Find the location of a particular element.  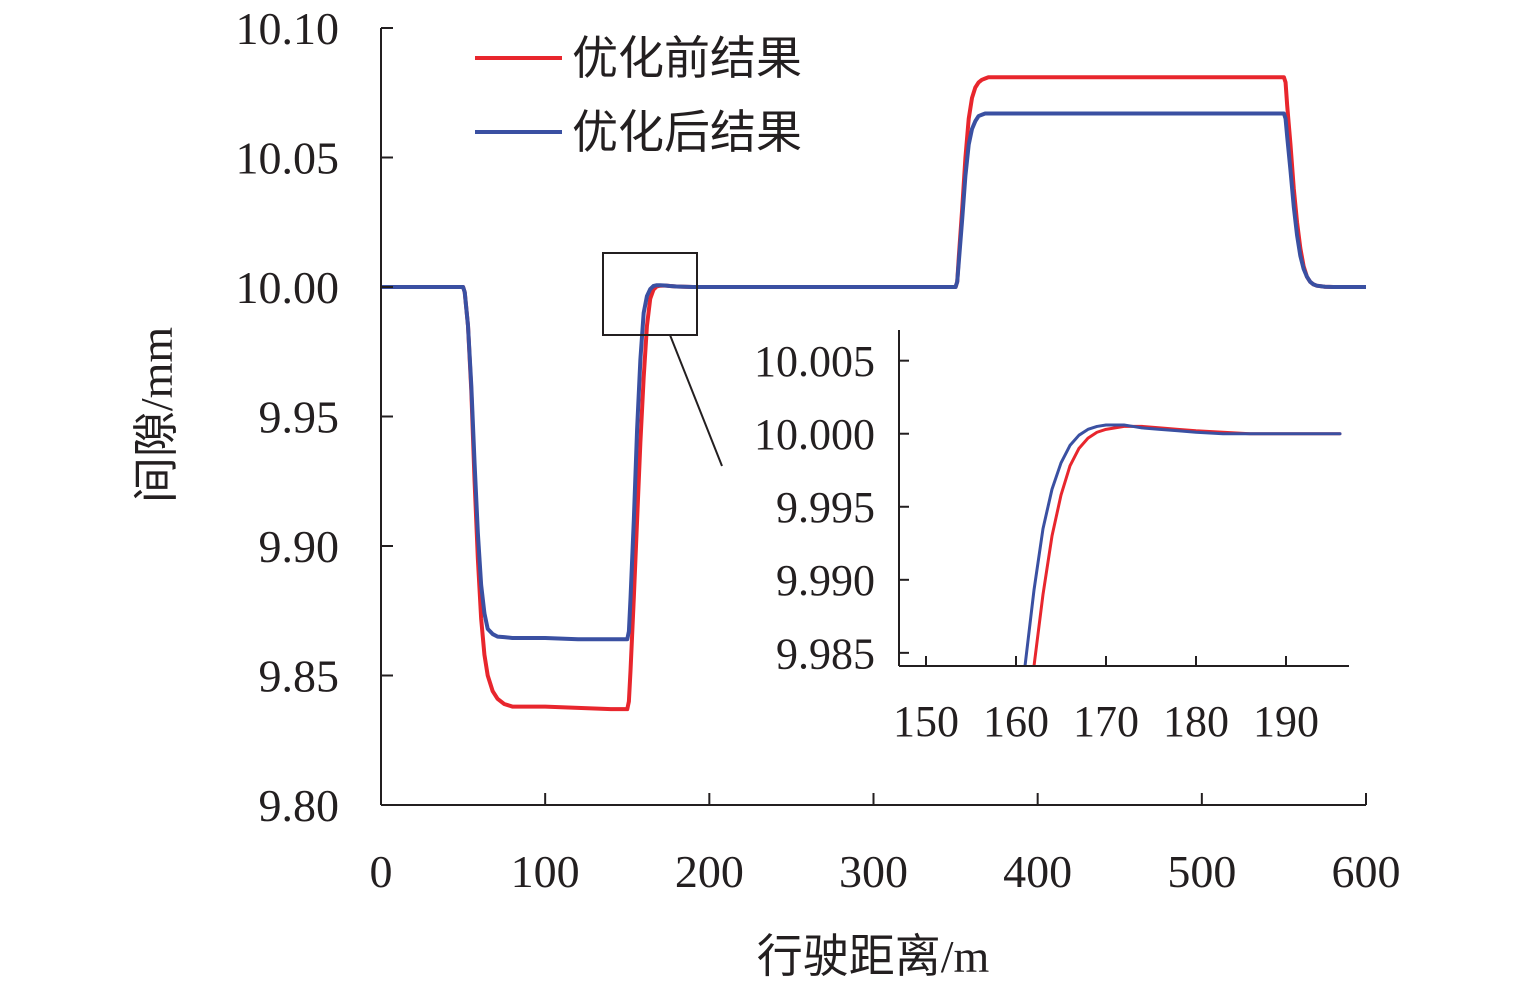

inset-y-tick-label: 10.005 is located at coordinates (814, 361).